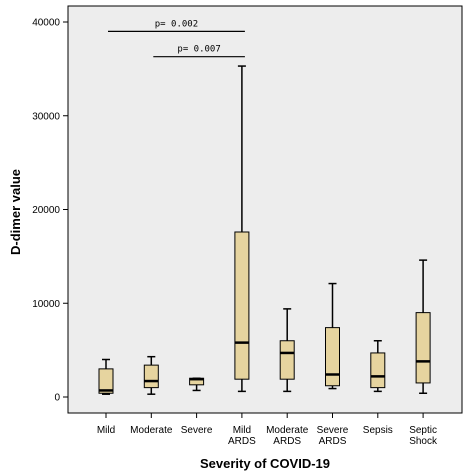 This screenshot has width=474, height=474. I want to click on y-axis: 0 10000 20000 30000 40000, so click(50, 211).